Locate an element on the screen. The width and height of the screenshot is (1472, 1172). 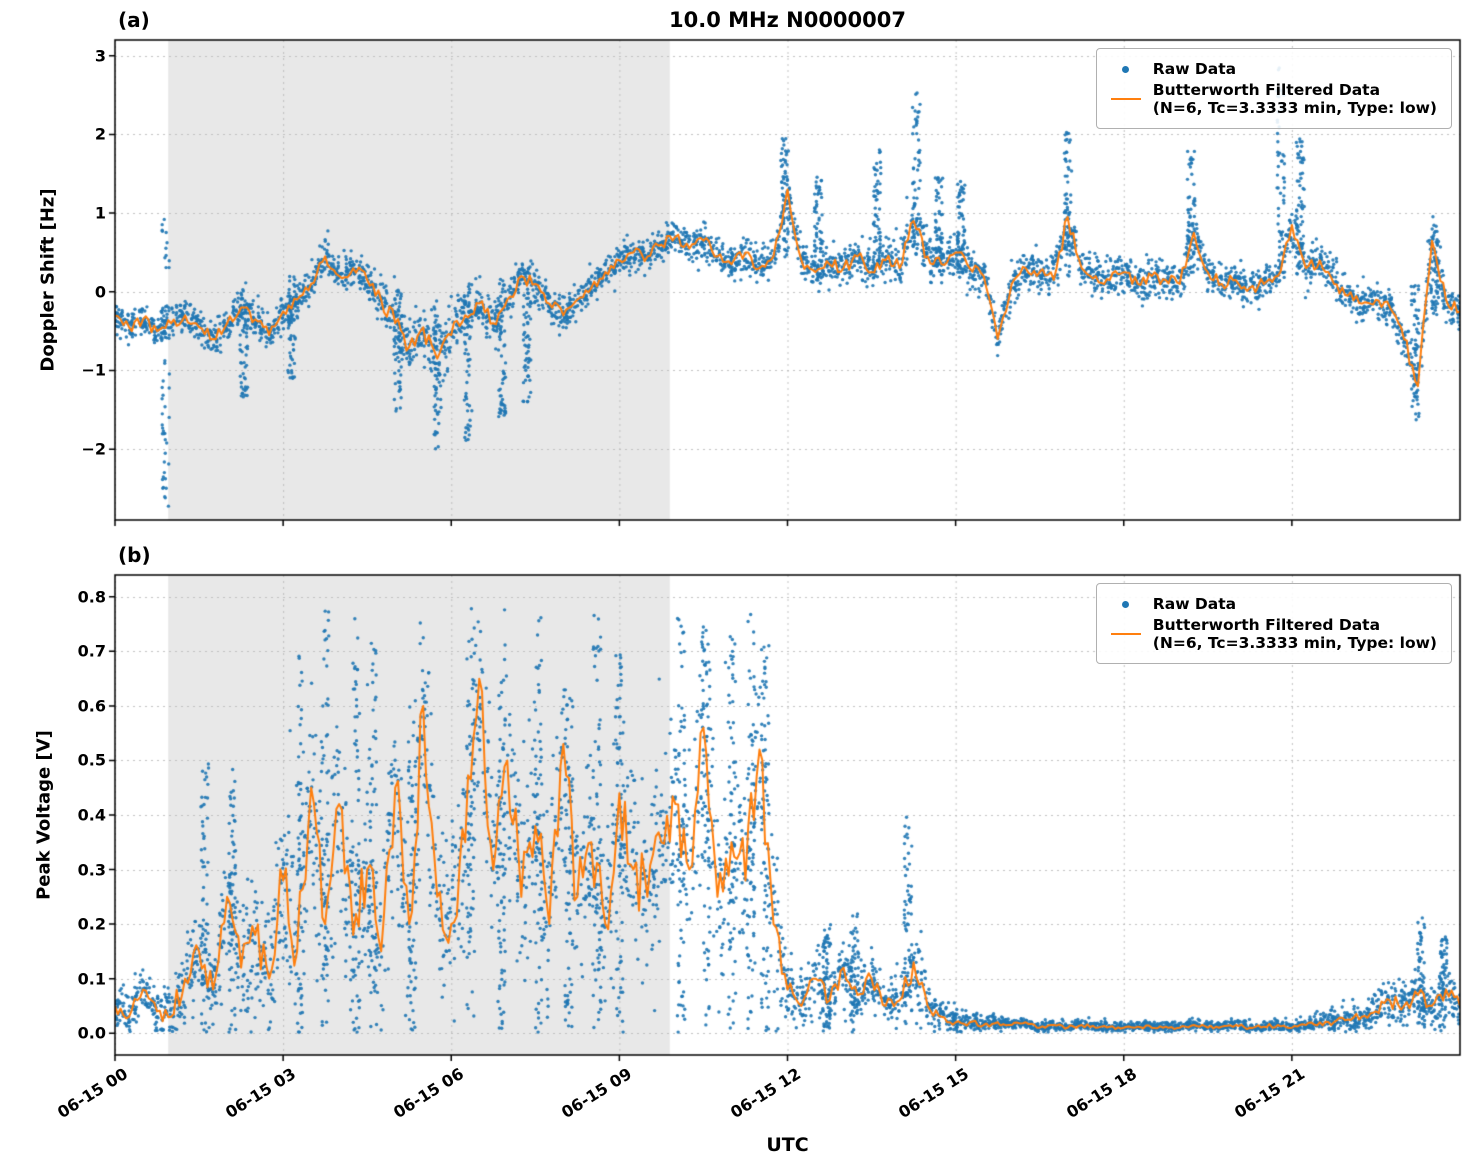
y-tick-label: 0.7 is located at coordinates (91, 651).